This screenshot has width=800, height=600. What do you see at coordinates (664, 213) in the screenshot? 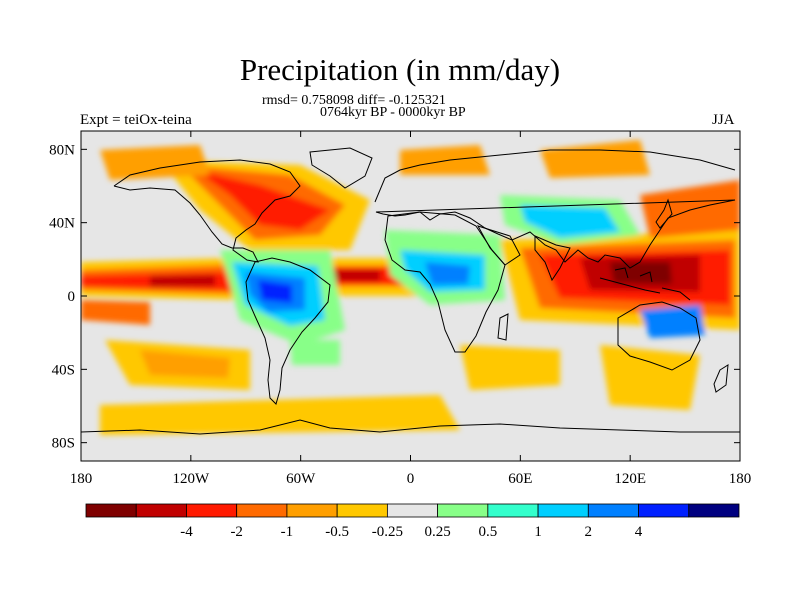
I see `coastline-japan` at bounding box center [664, 213].